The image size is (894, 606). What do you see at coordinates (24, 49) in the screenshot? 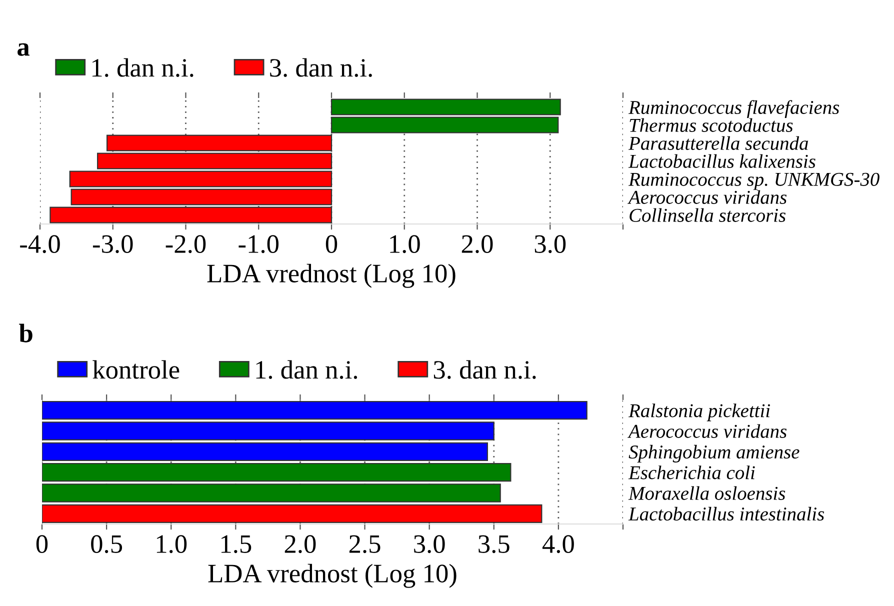
I see `chart-title: a` at bounding box center [24, 49].